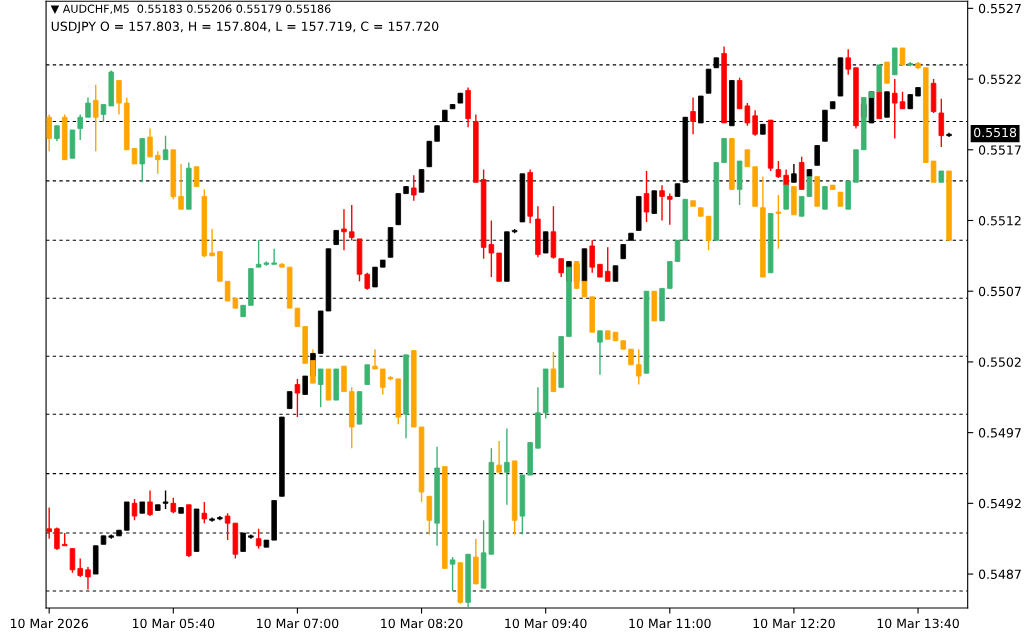  I want to click on x-tick-label: 10 Mar 2026, so click(49, 623).